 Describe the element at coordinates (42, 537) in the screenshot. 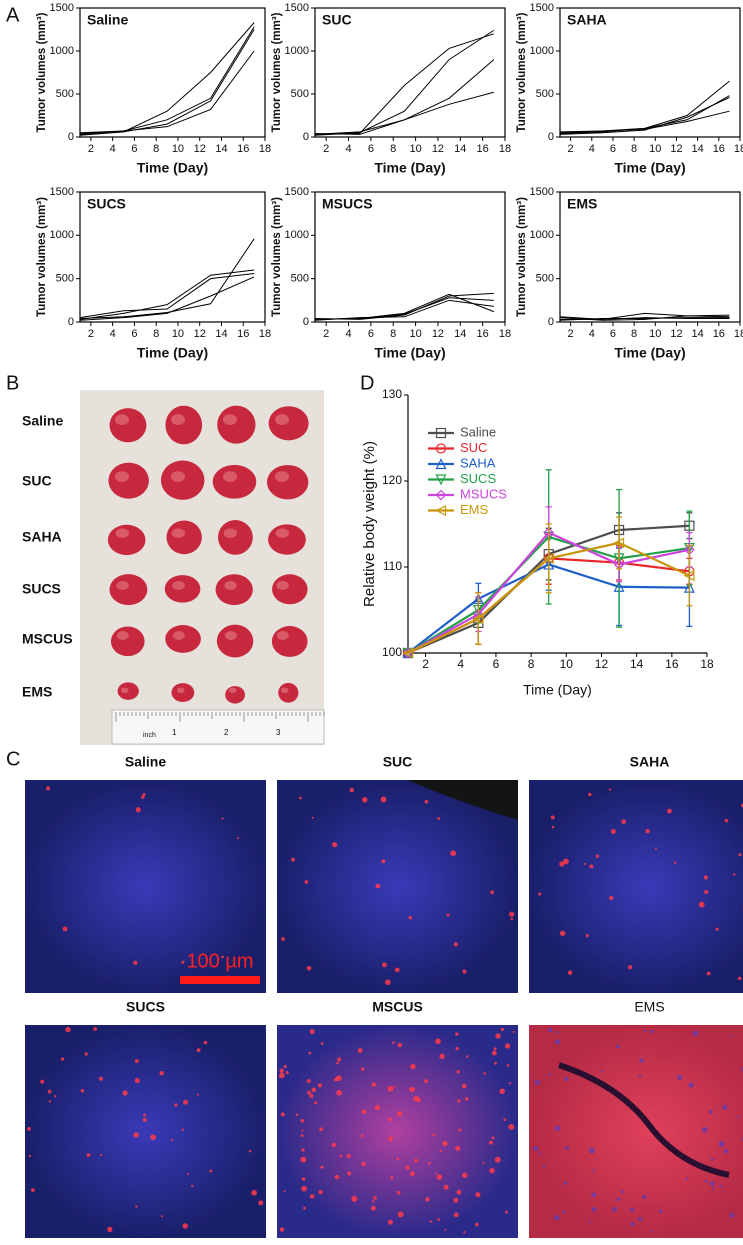

I see `group-label: SAHA` at that location.